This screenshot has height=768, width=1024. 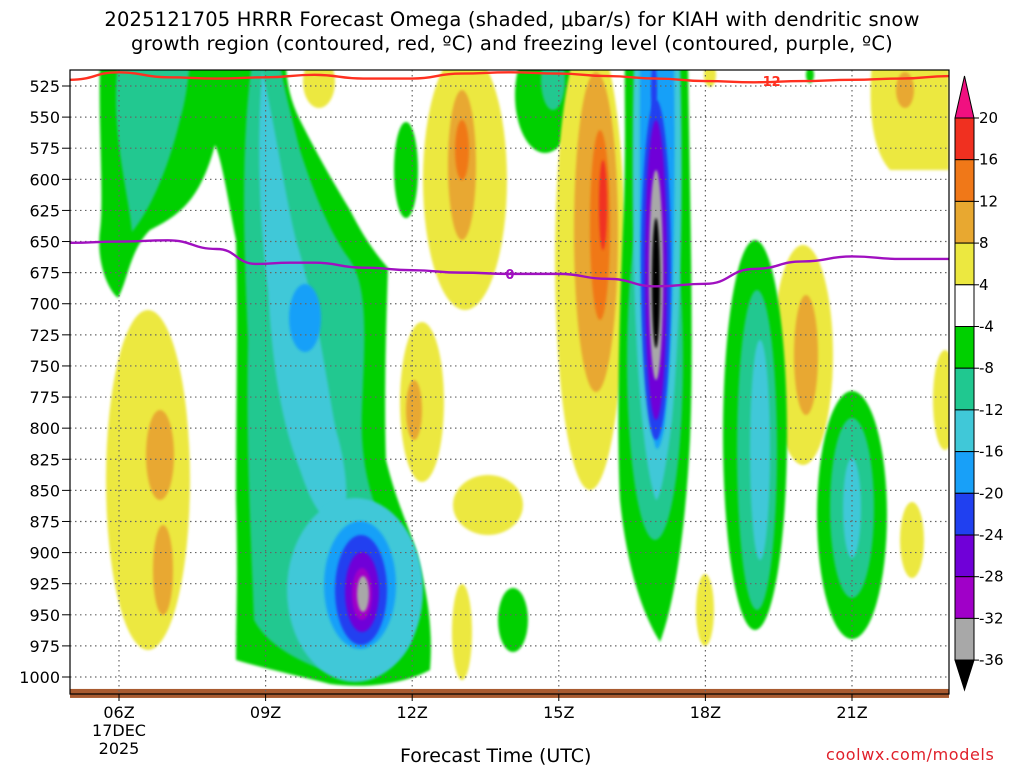 I want to click on dgz-contour-line, so click(x=509, y=77).